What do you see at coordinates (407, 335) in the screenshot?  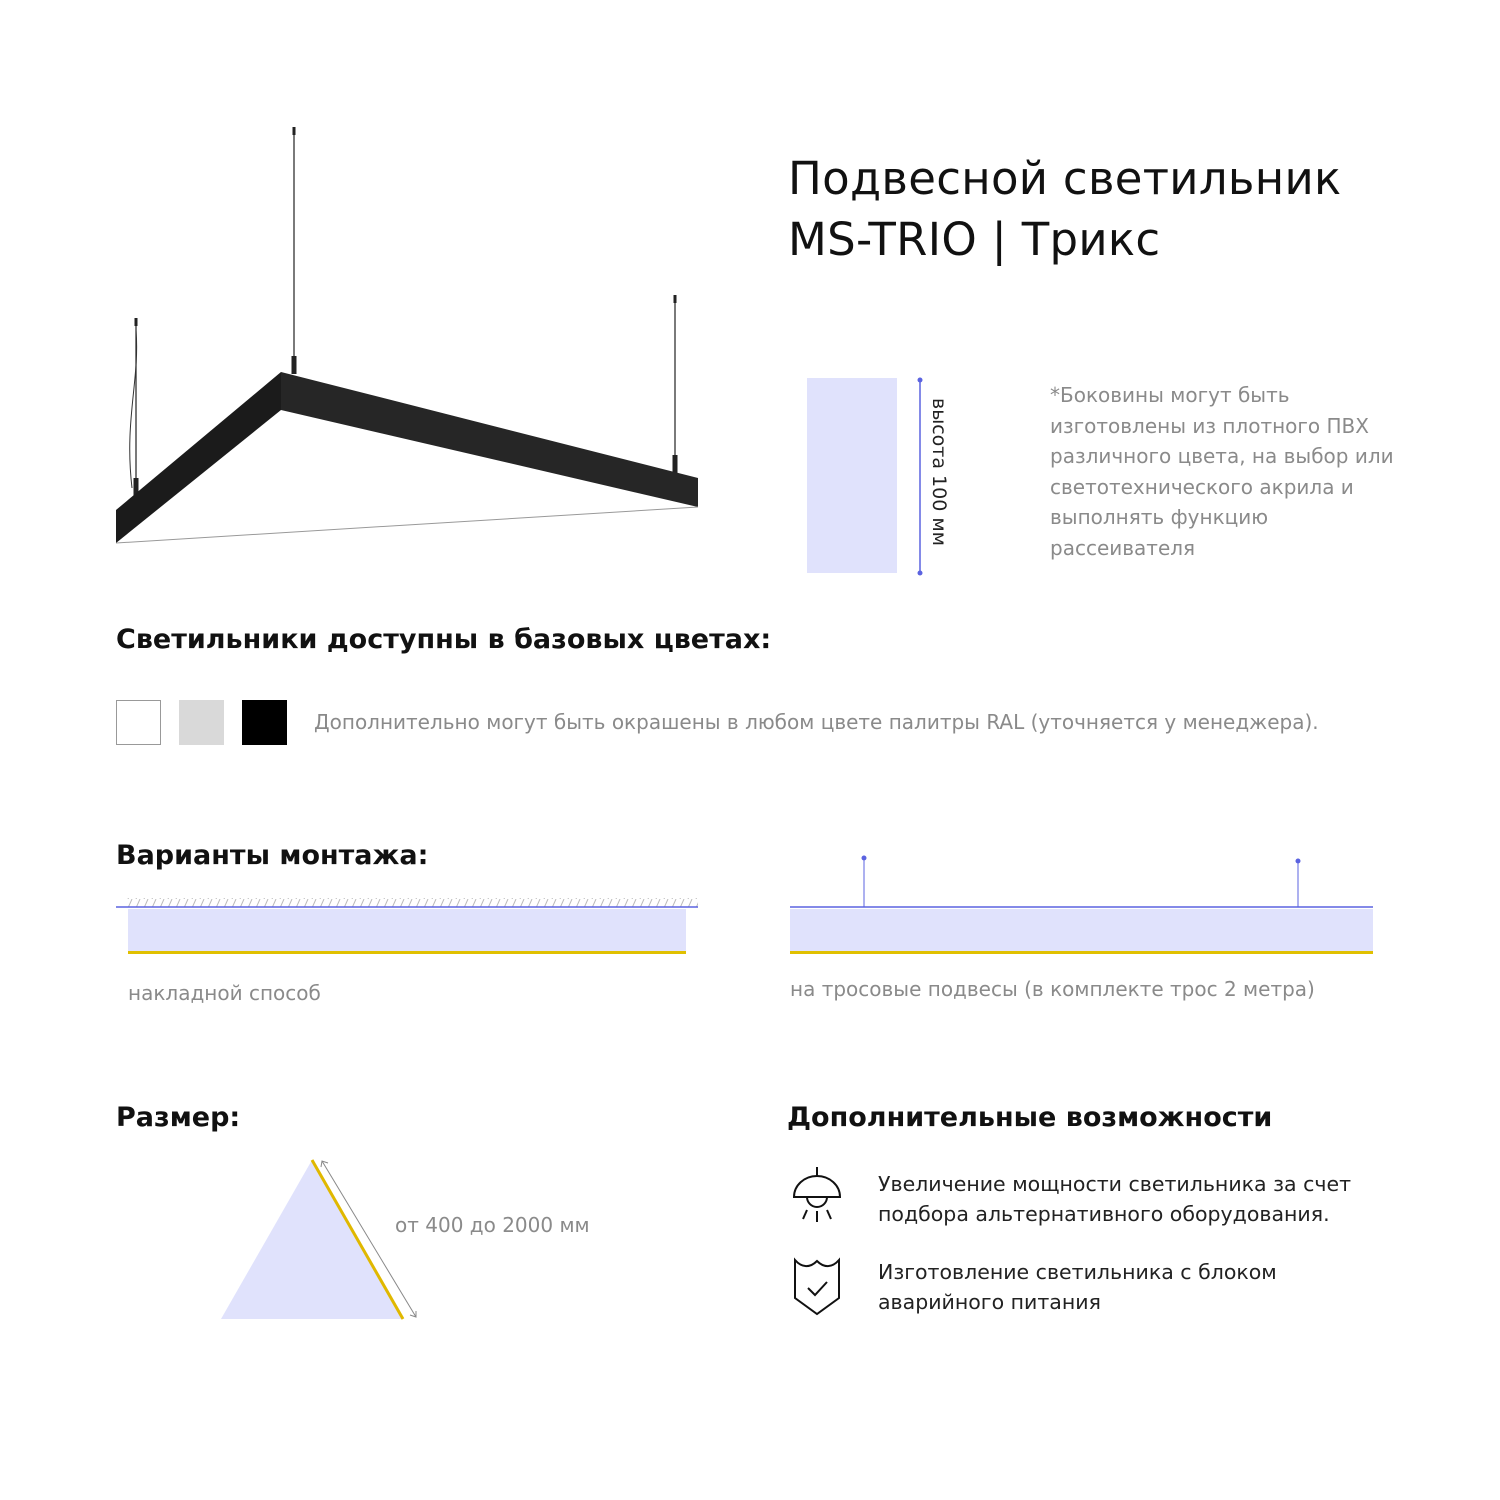 I see `product-image` at bounding box center [407, 335].